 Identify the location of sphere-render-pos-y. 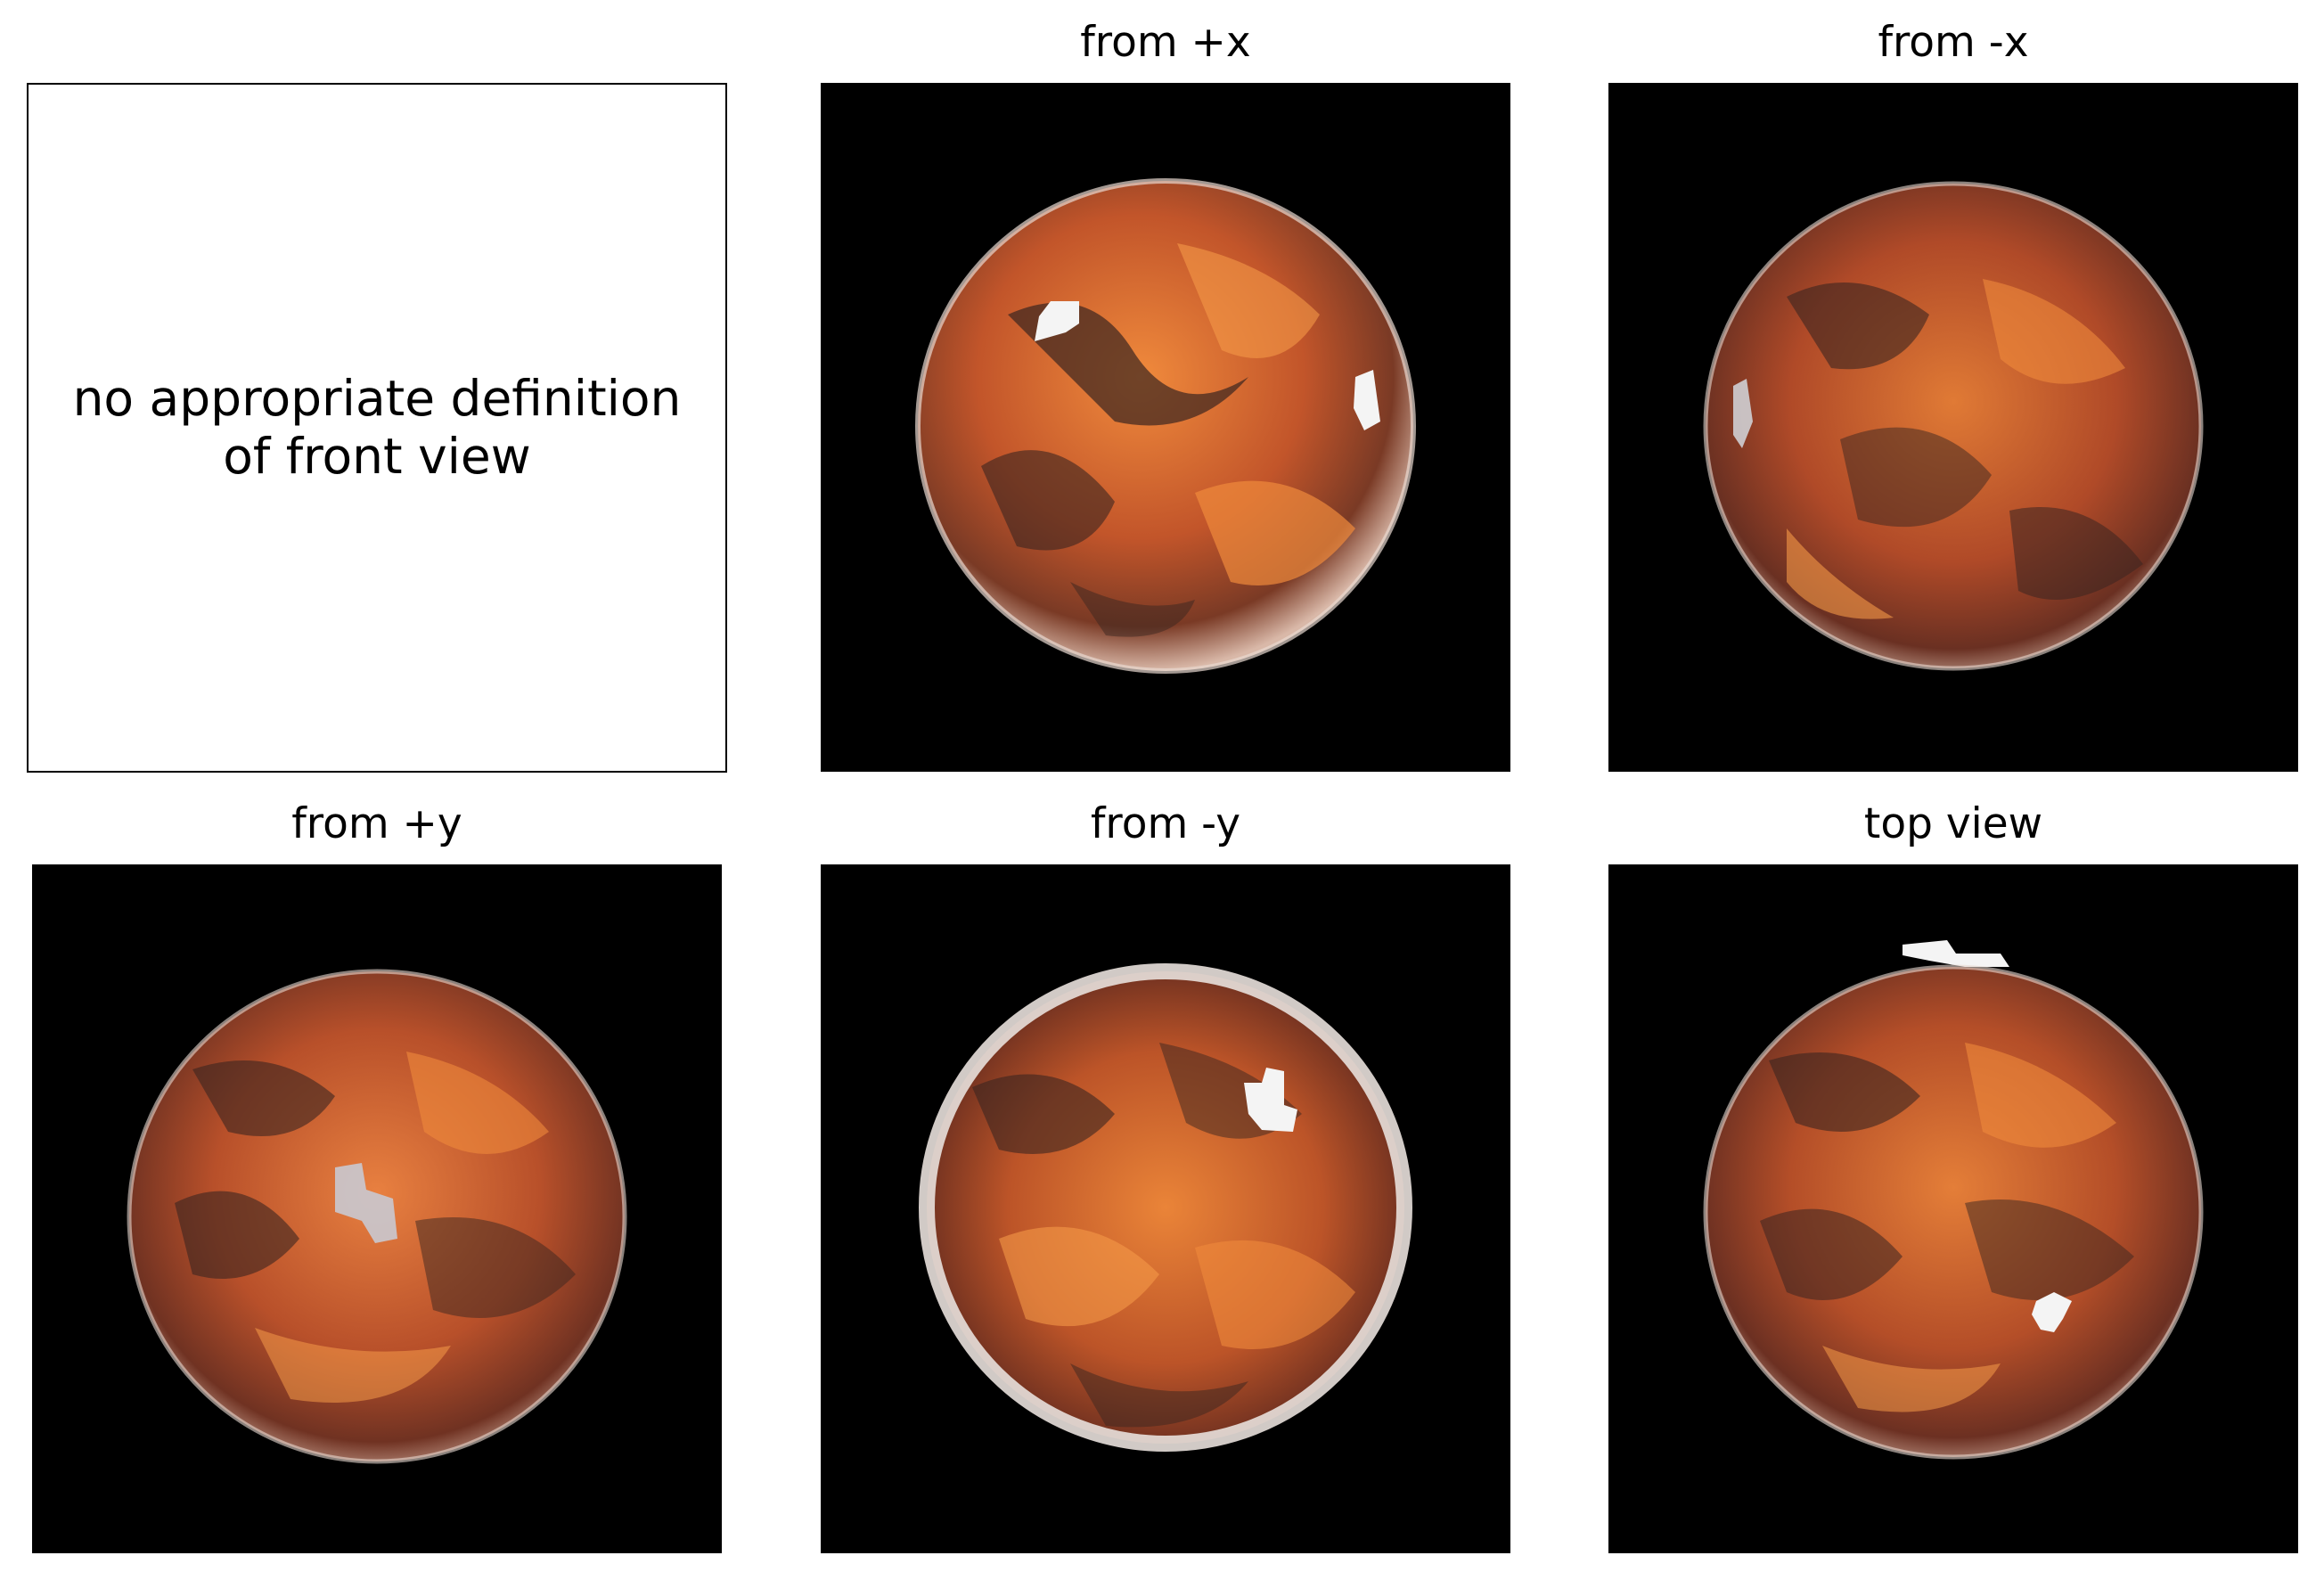
(377, 1216).